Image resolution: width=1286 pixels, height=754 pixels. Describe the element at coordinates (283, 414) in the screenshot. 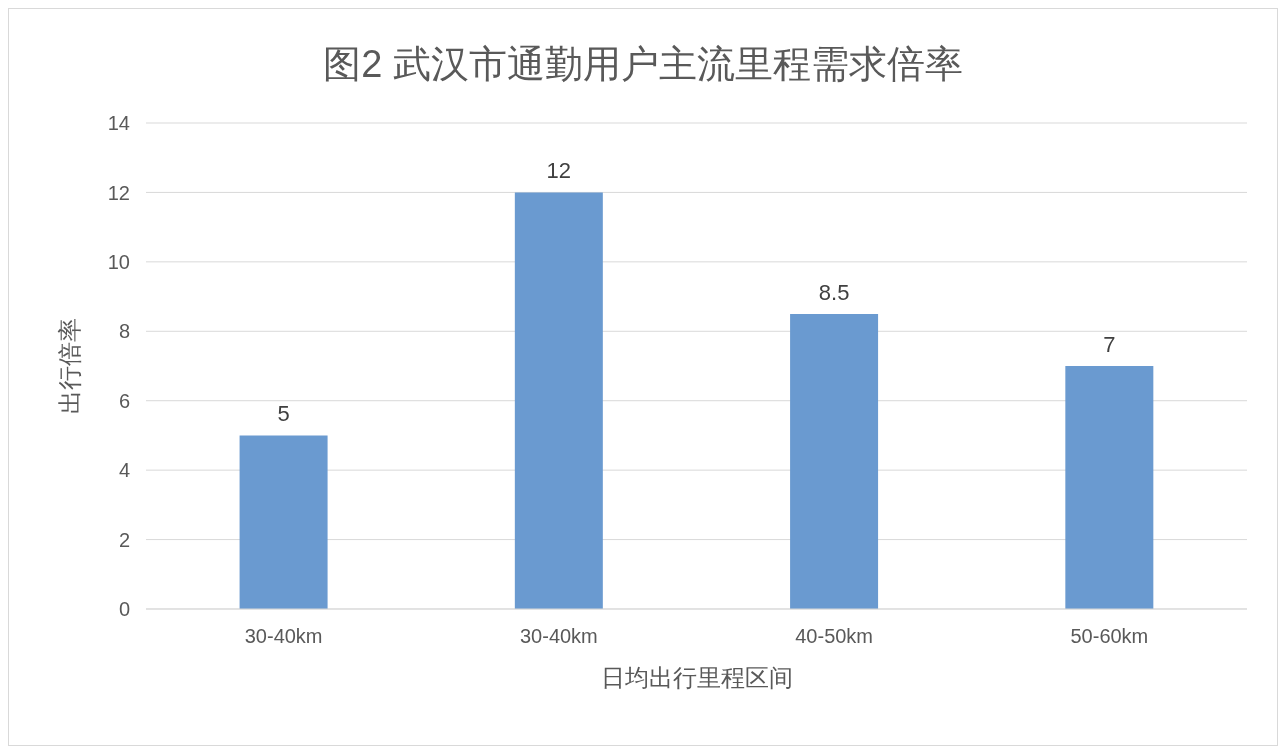

I see `data-label: 5` at that location.